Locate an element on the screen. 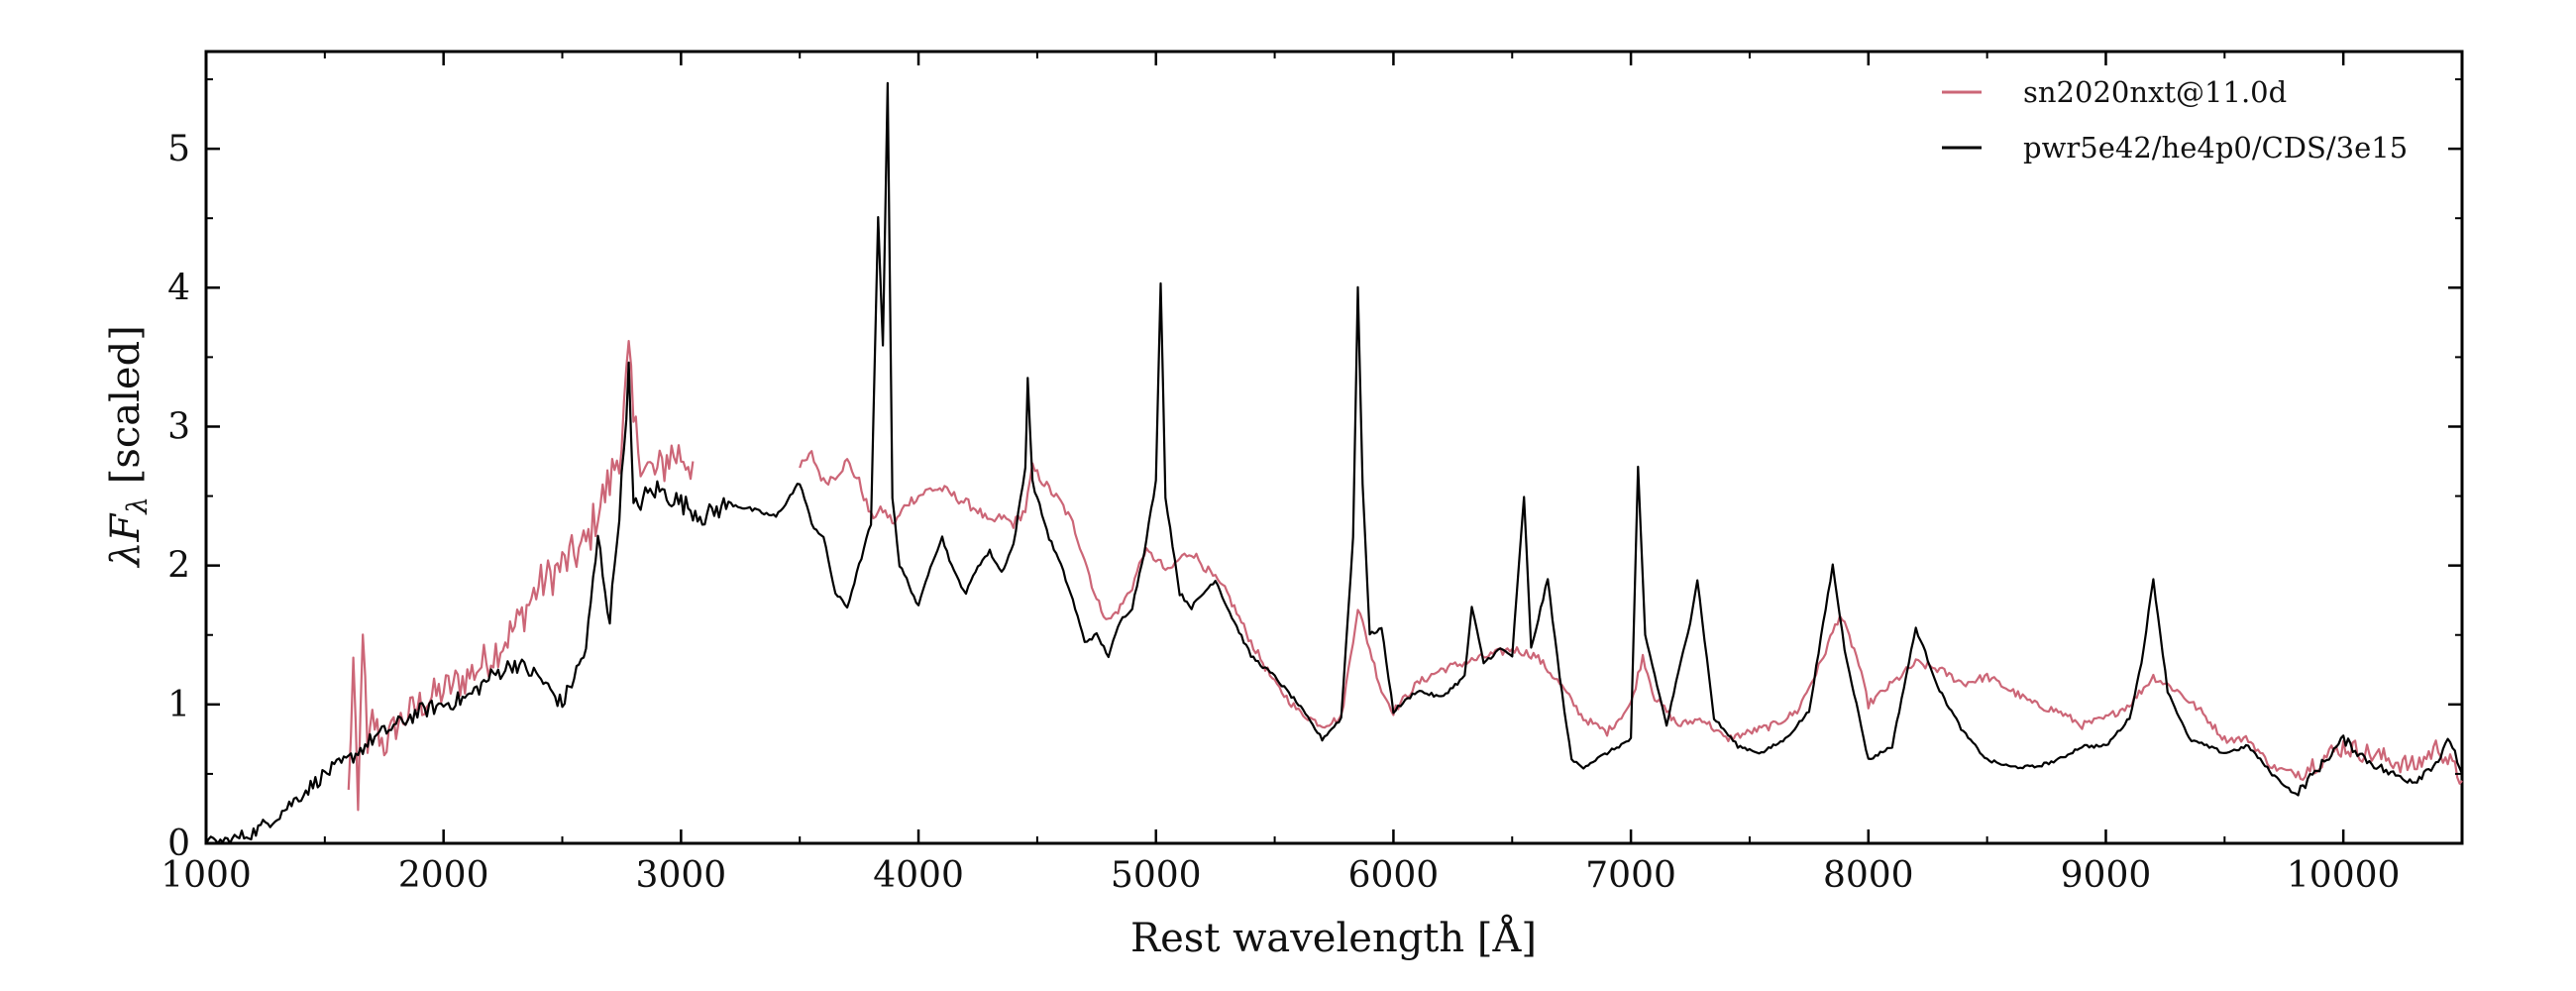  y-tick-label: 0 is located at coordinates (178, 844).